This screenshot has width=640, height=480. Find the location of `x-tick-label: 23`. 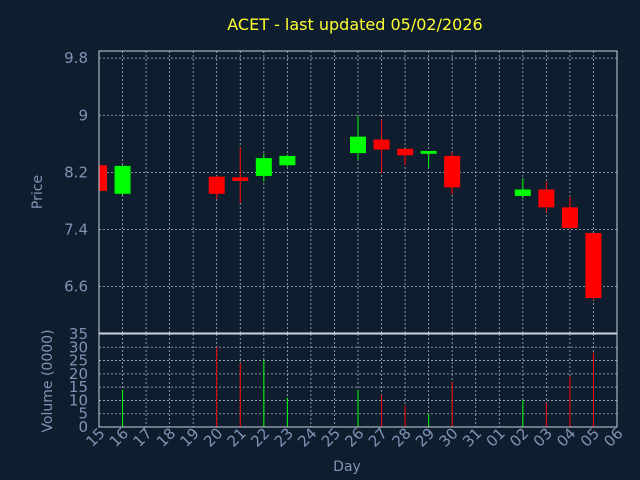

x-tick-label: 23 is located at coordinates (284, 437).